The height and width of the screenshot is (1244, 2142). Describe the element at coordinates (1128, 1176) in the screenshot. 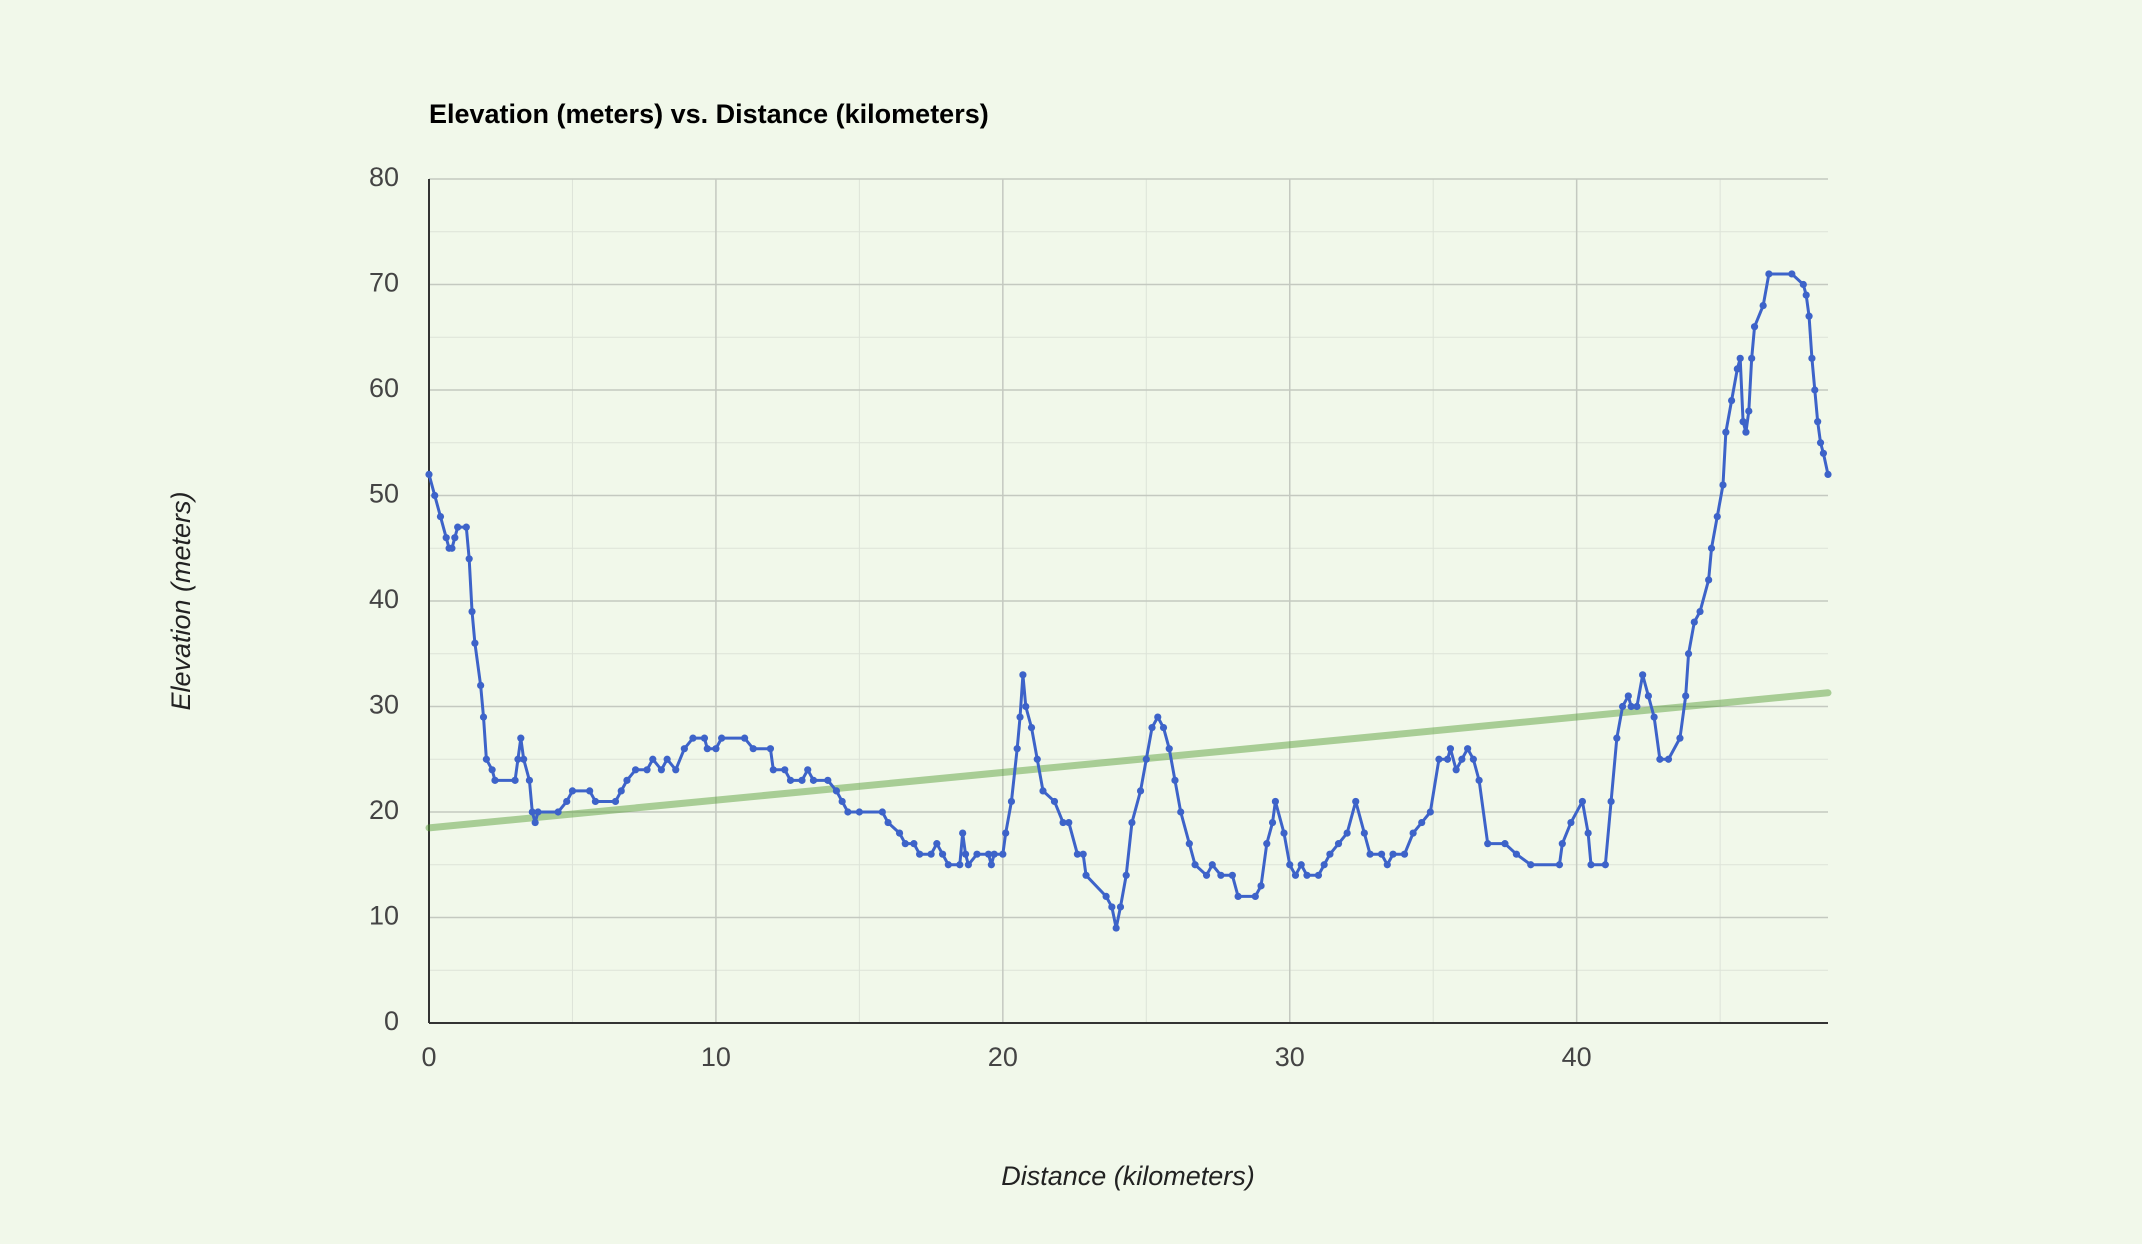

I see `x-axis-title: Distance (kilometers)` at that location.